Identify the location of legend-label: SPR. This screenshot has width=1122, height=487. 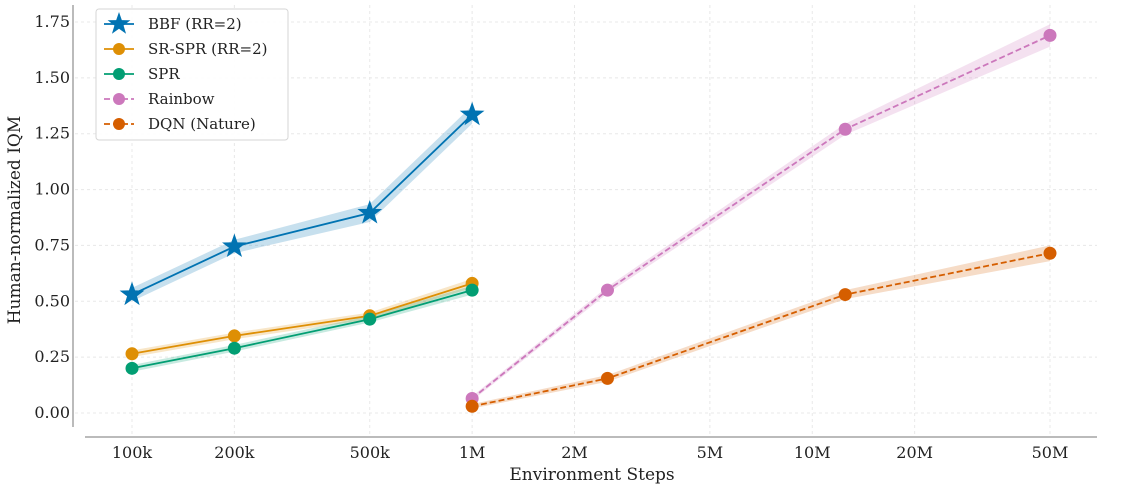
(164, 74).